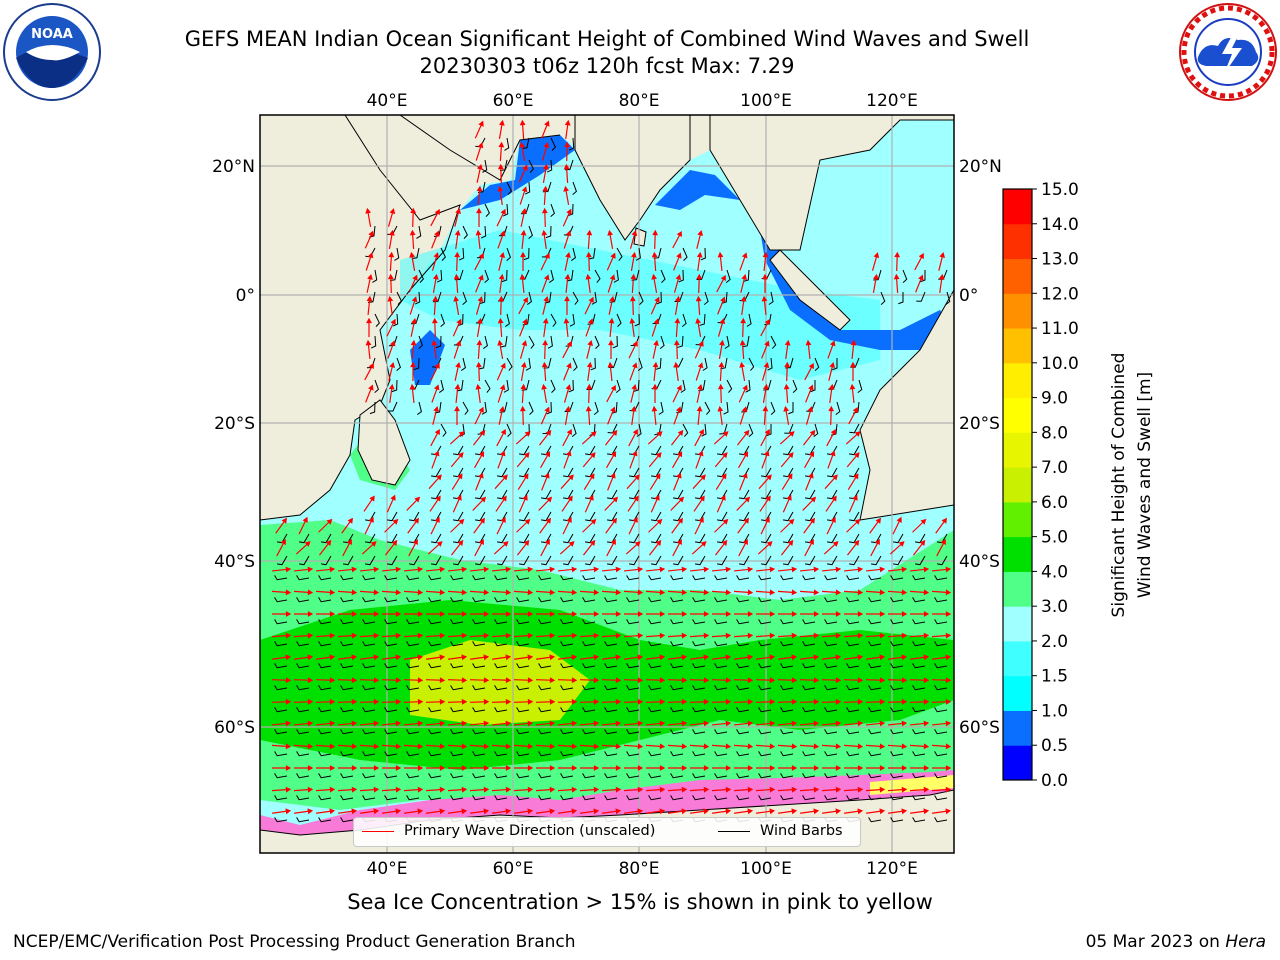 The image size is (1280, 960). I want to click on legend-item-wind-barbs: Wind Barbs, so click(780, 831).